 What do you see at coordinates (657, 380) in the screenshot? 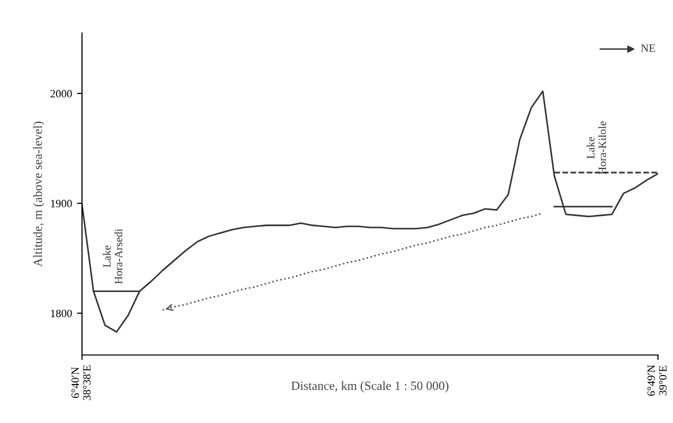
I see `x-tick-label: 6°49′N 39°0′E` at bounding box center [657, 380].